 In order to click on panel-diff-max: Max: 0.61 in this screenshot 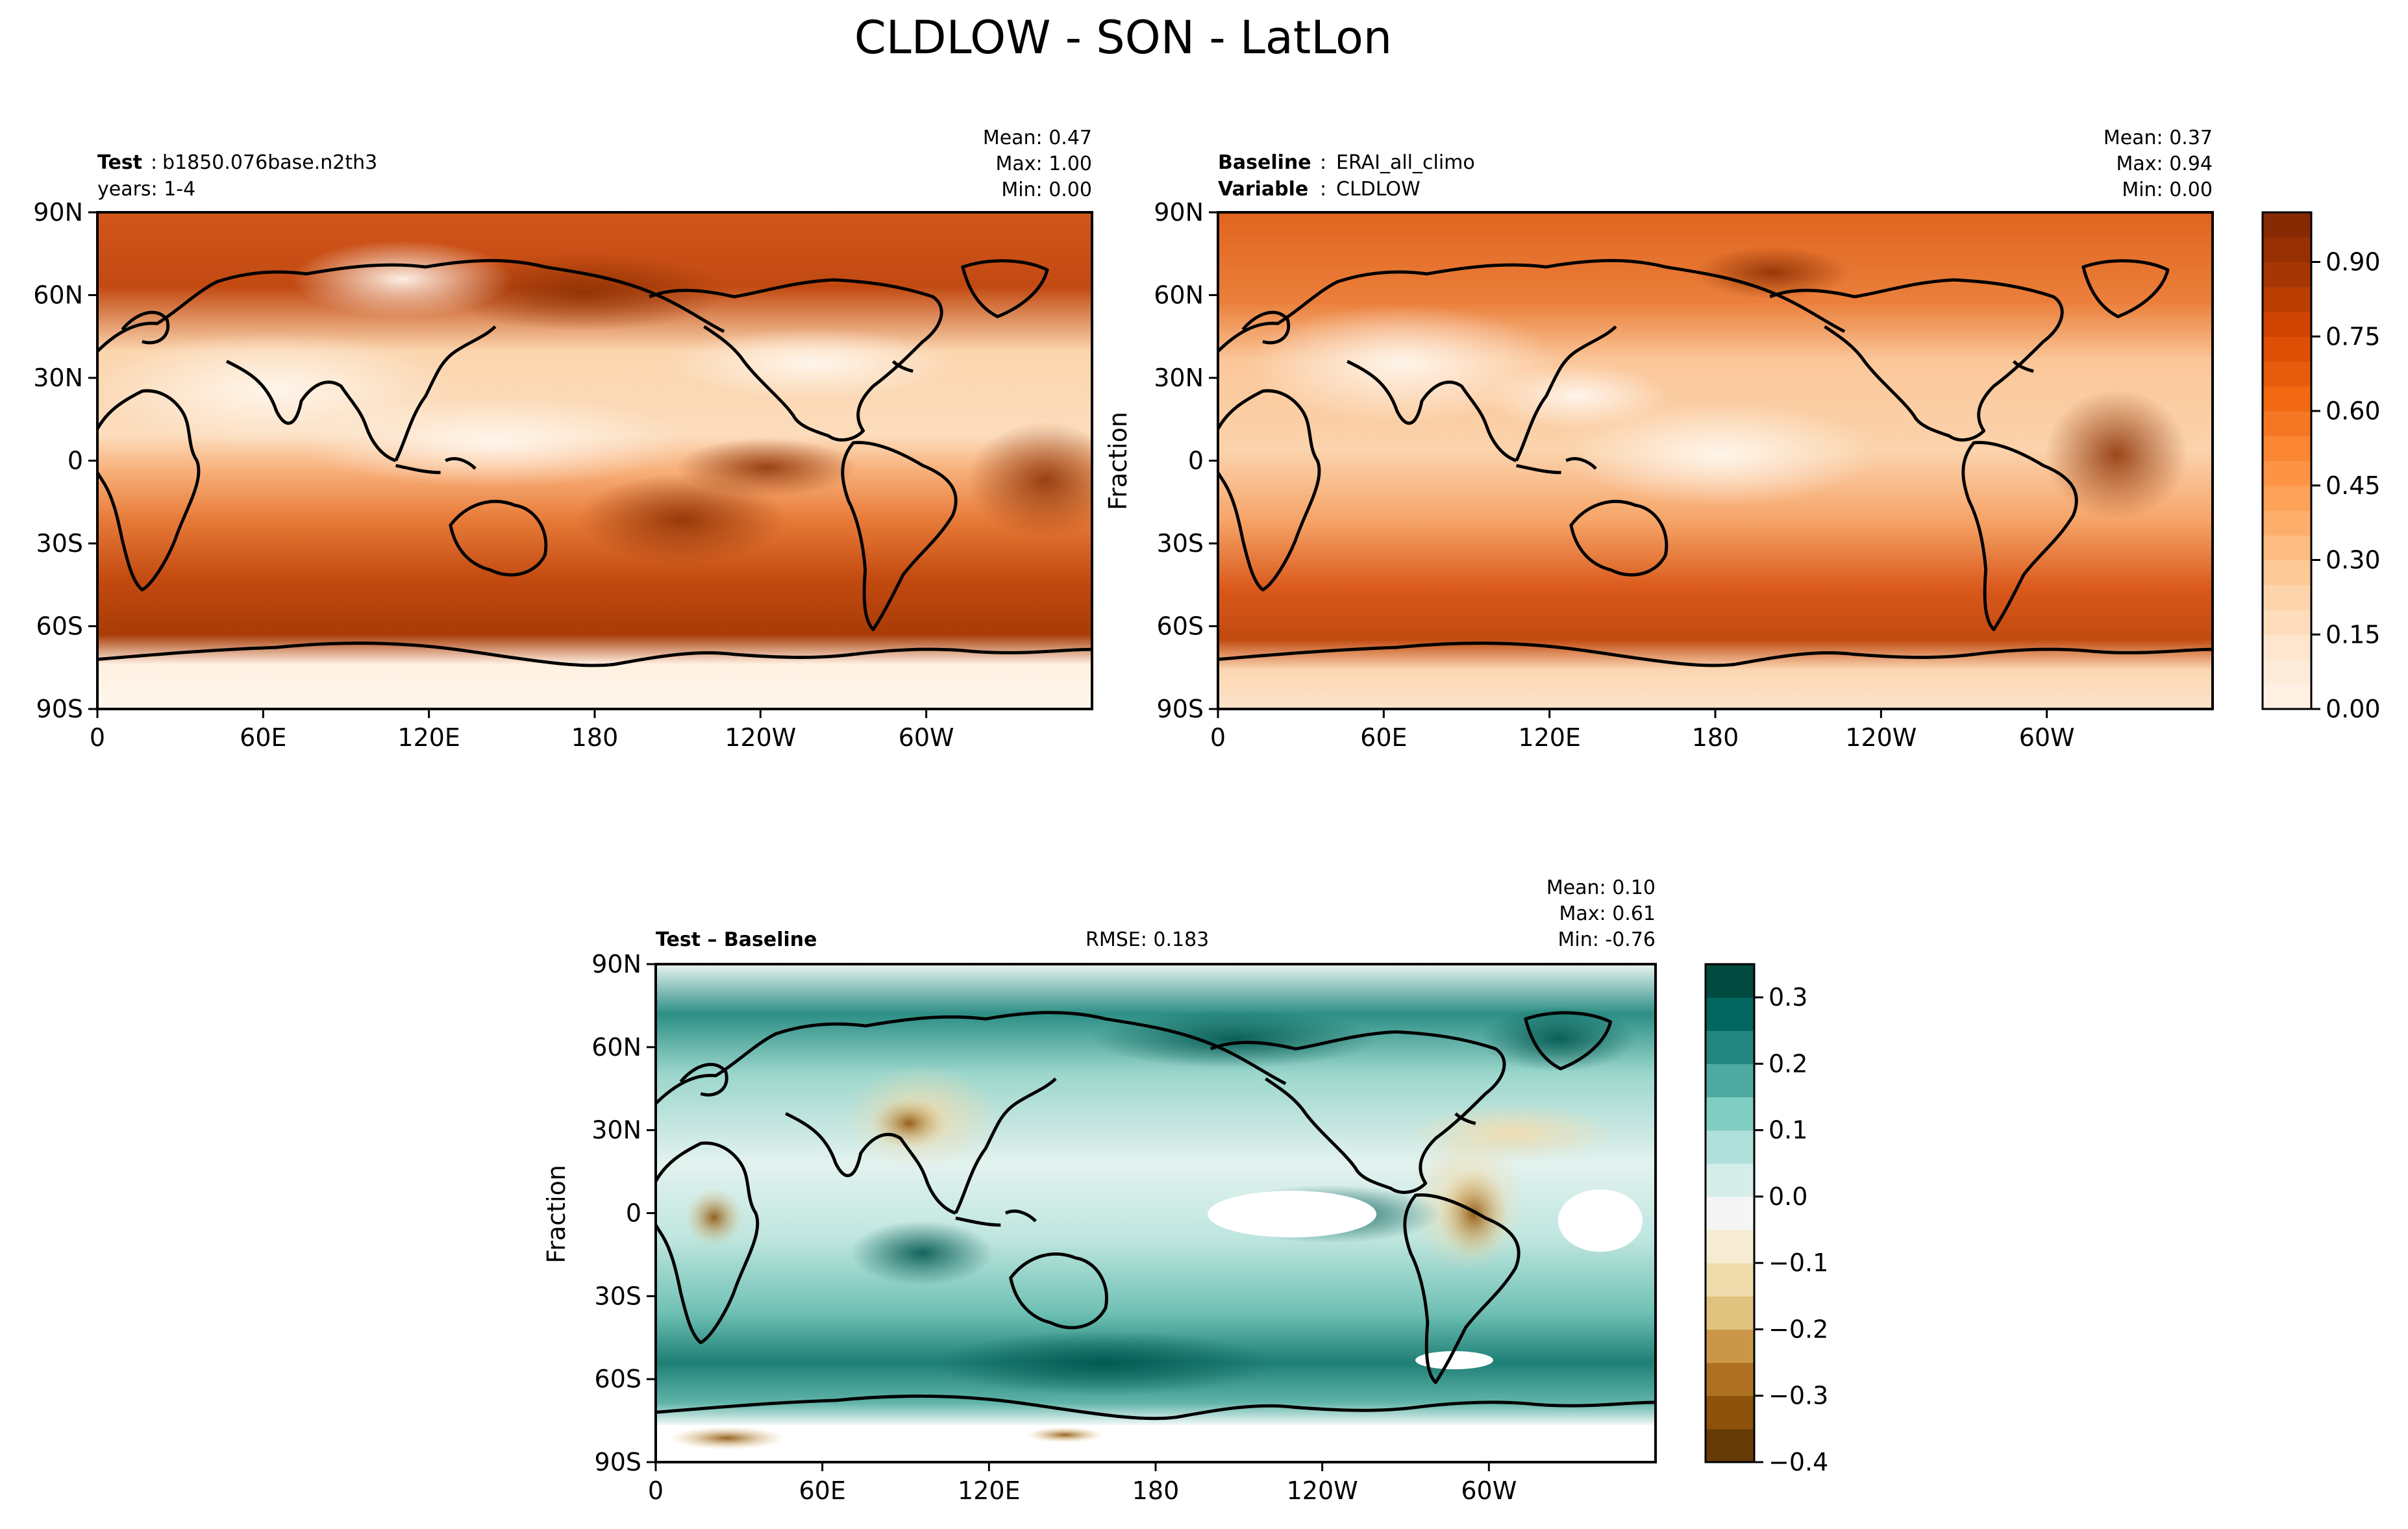, I will do `click(1607, 914)`.